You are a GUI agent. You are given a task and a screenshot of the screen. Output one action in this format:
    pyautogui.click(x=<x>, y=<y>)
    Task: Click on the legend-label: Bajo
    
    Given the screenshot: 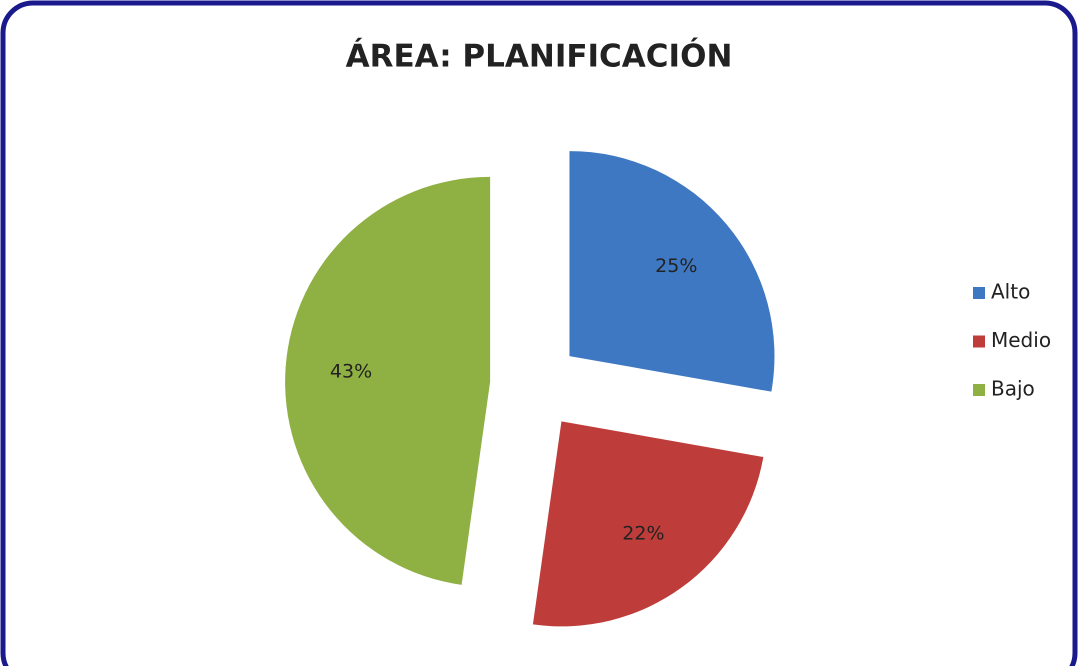 What is the action you would take?
    pyautogui.click(x=1013, y=389)
    